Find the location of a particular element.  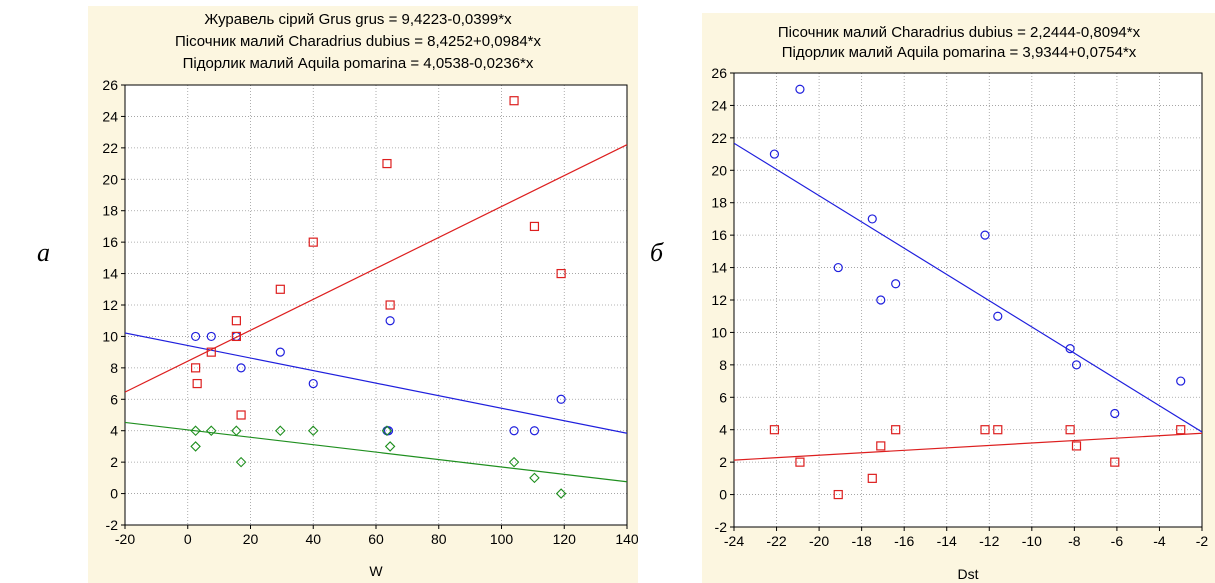

x-tick-label: -2 is located at coordinates (1202, 541).